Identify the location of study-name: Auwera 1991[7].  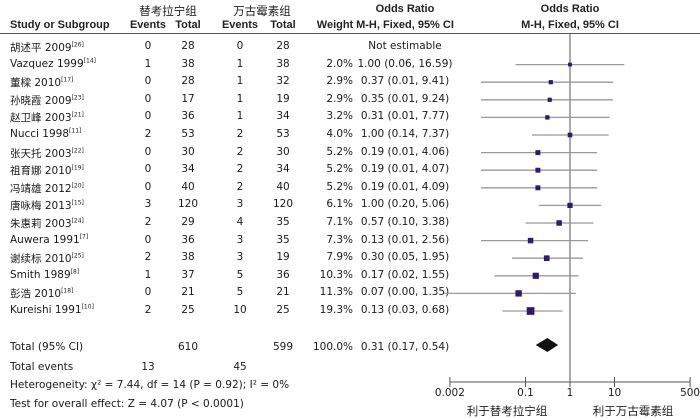
(49, 240).